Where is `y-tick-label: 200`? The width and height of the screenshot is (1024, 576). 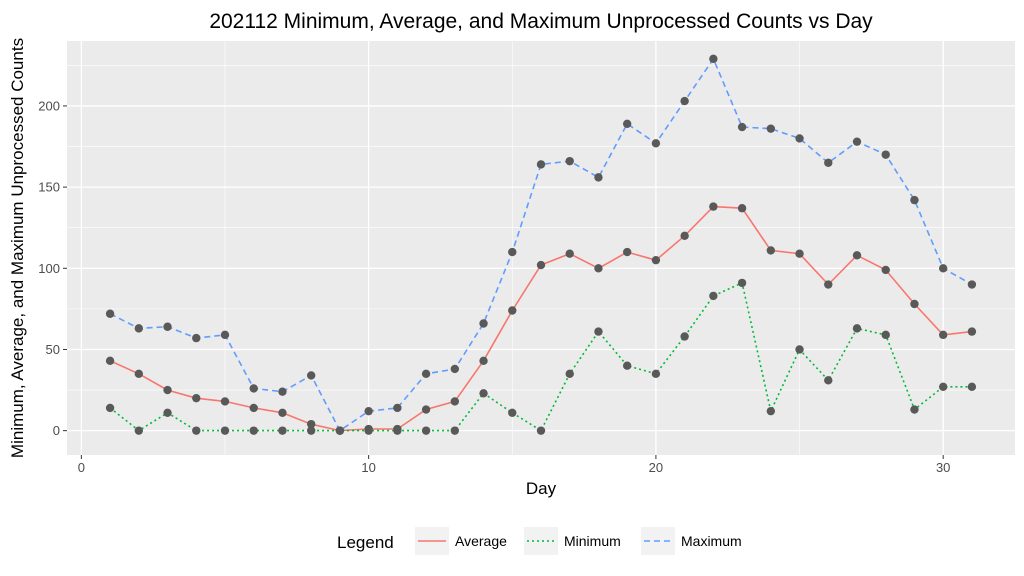 y-tick-label: 200 is located at coordinates (49, 105).